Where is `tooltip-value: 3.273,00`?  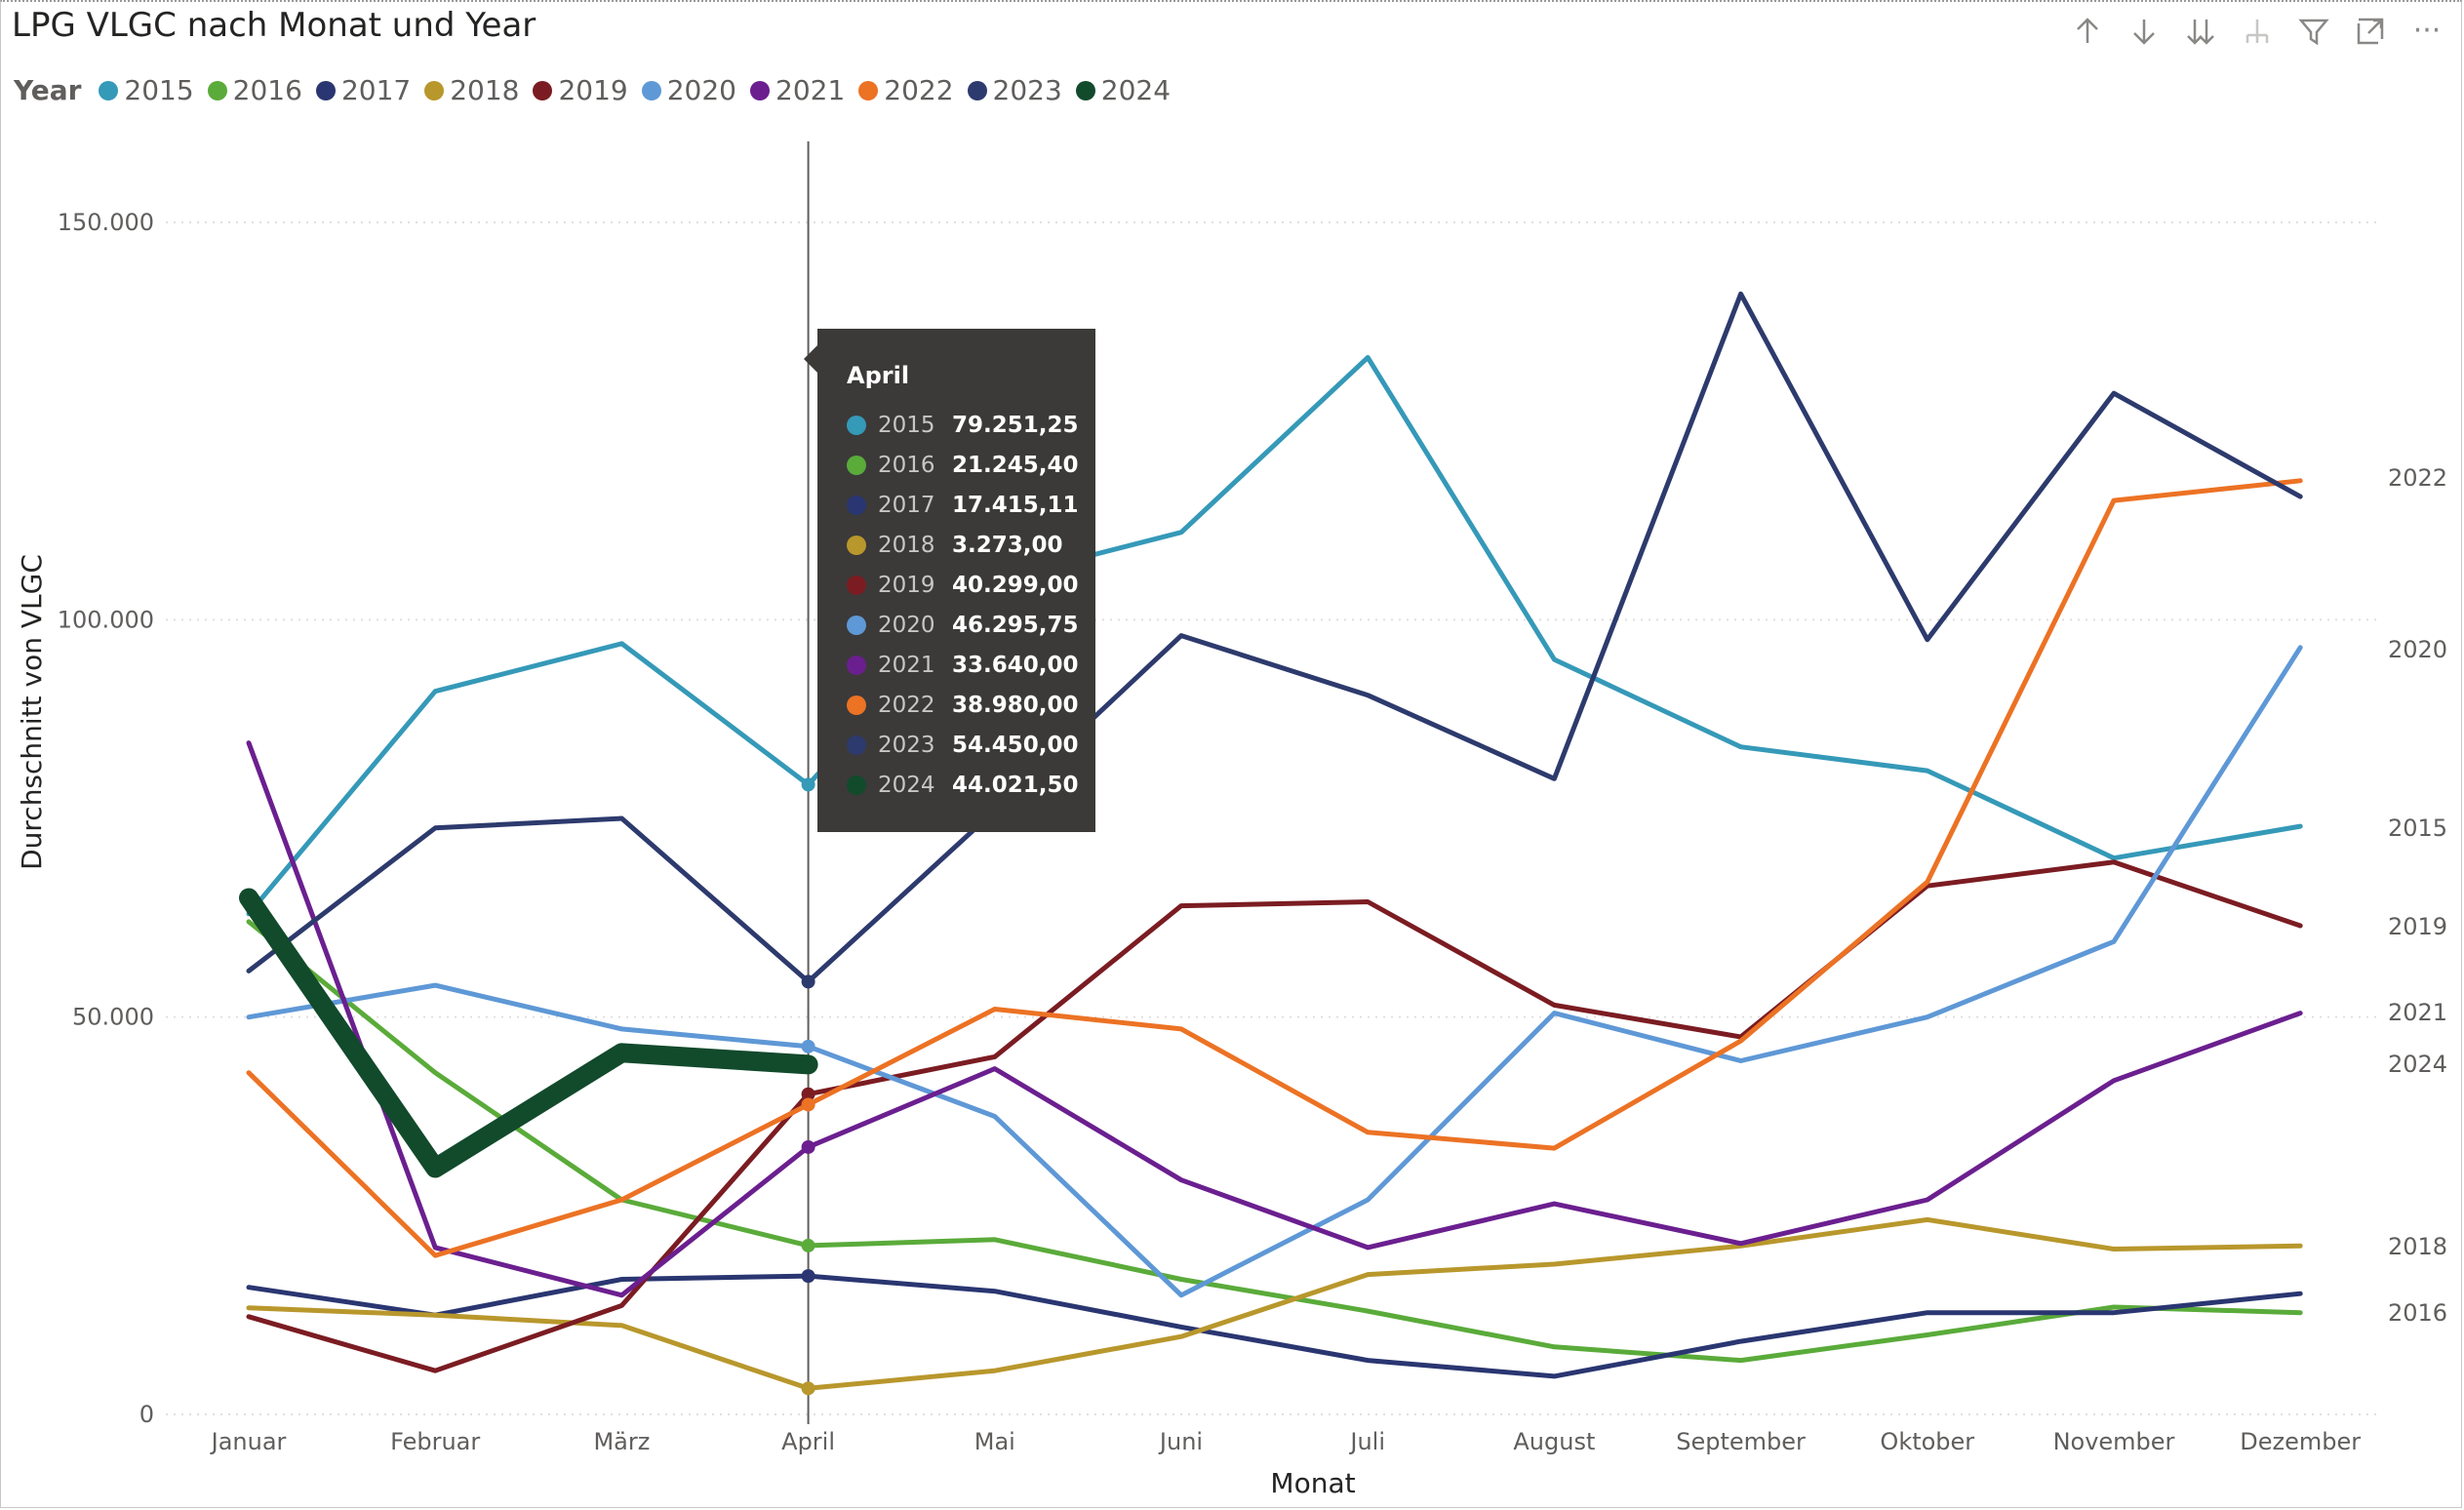 tooltip-value: 3.273,00 is located at coordinates (1007, 545).